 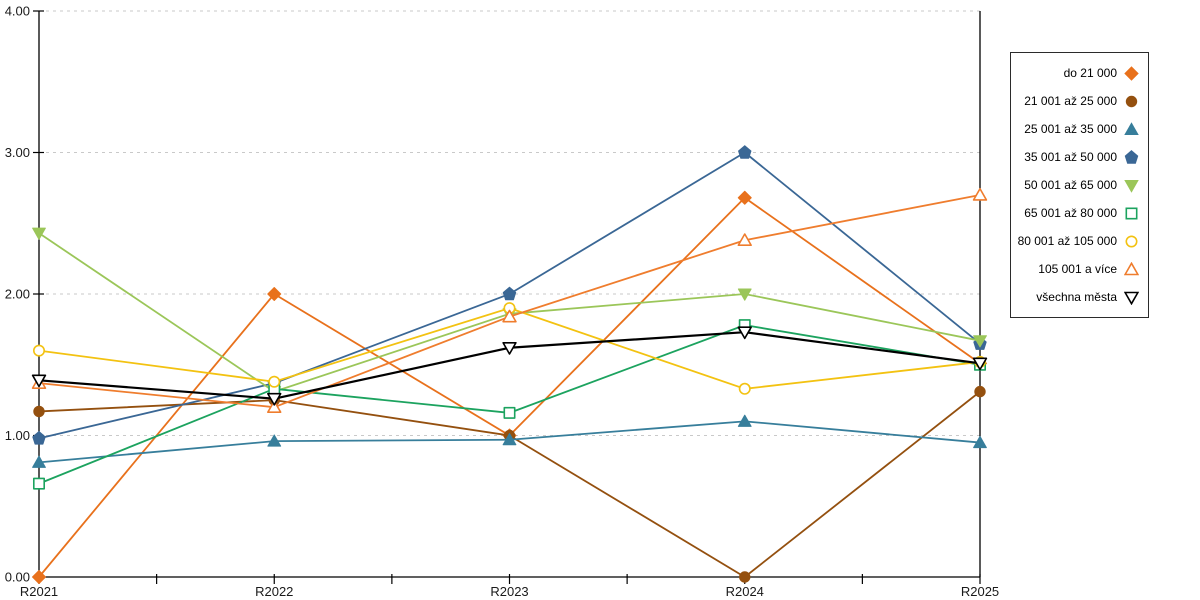 I want to click on legend-pentagon-icon, so click(x=1131, y=156).